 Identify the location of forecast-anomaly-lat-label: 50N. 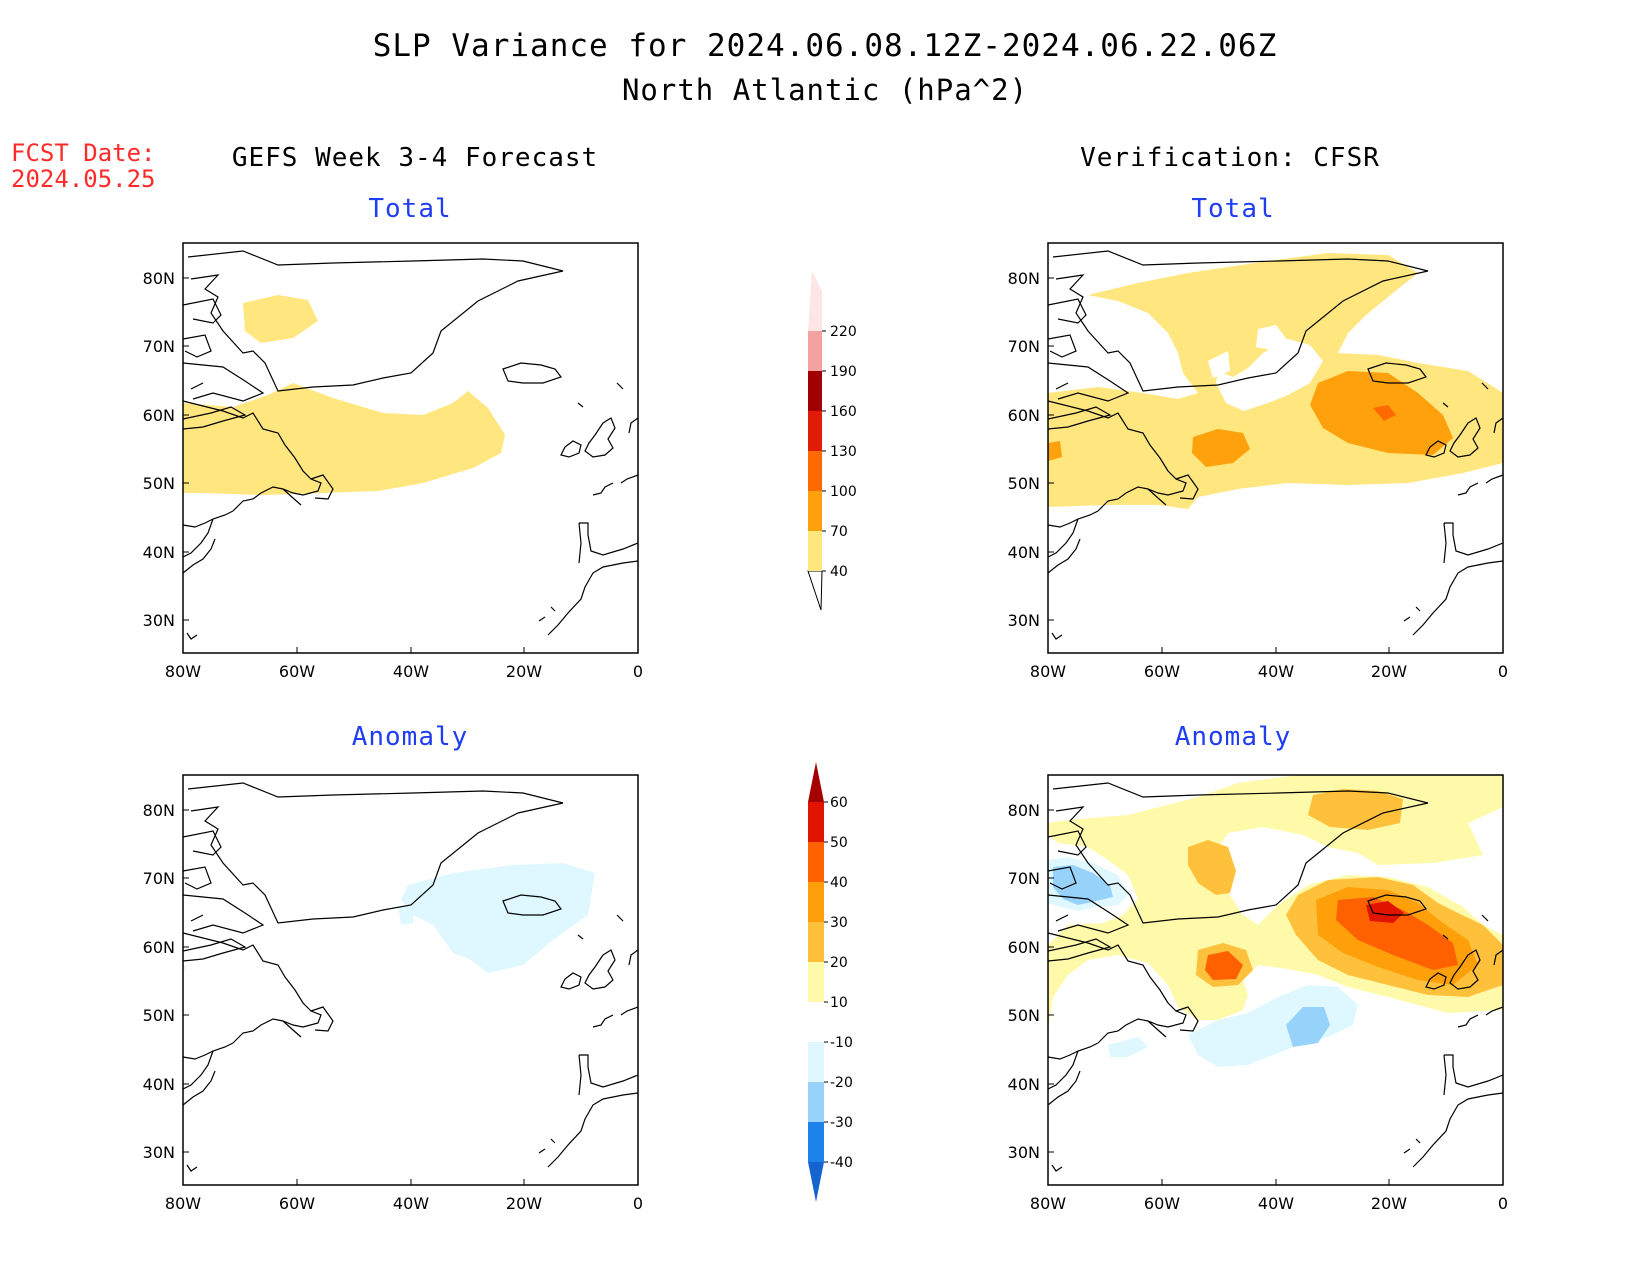
(159, 1015).